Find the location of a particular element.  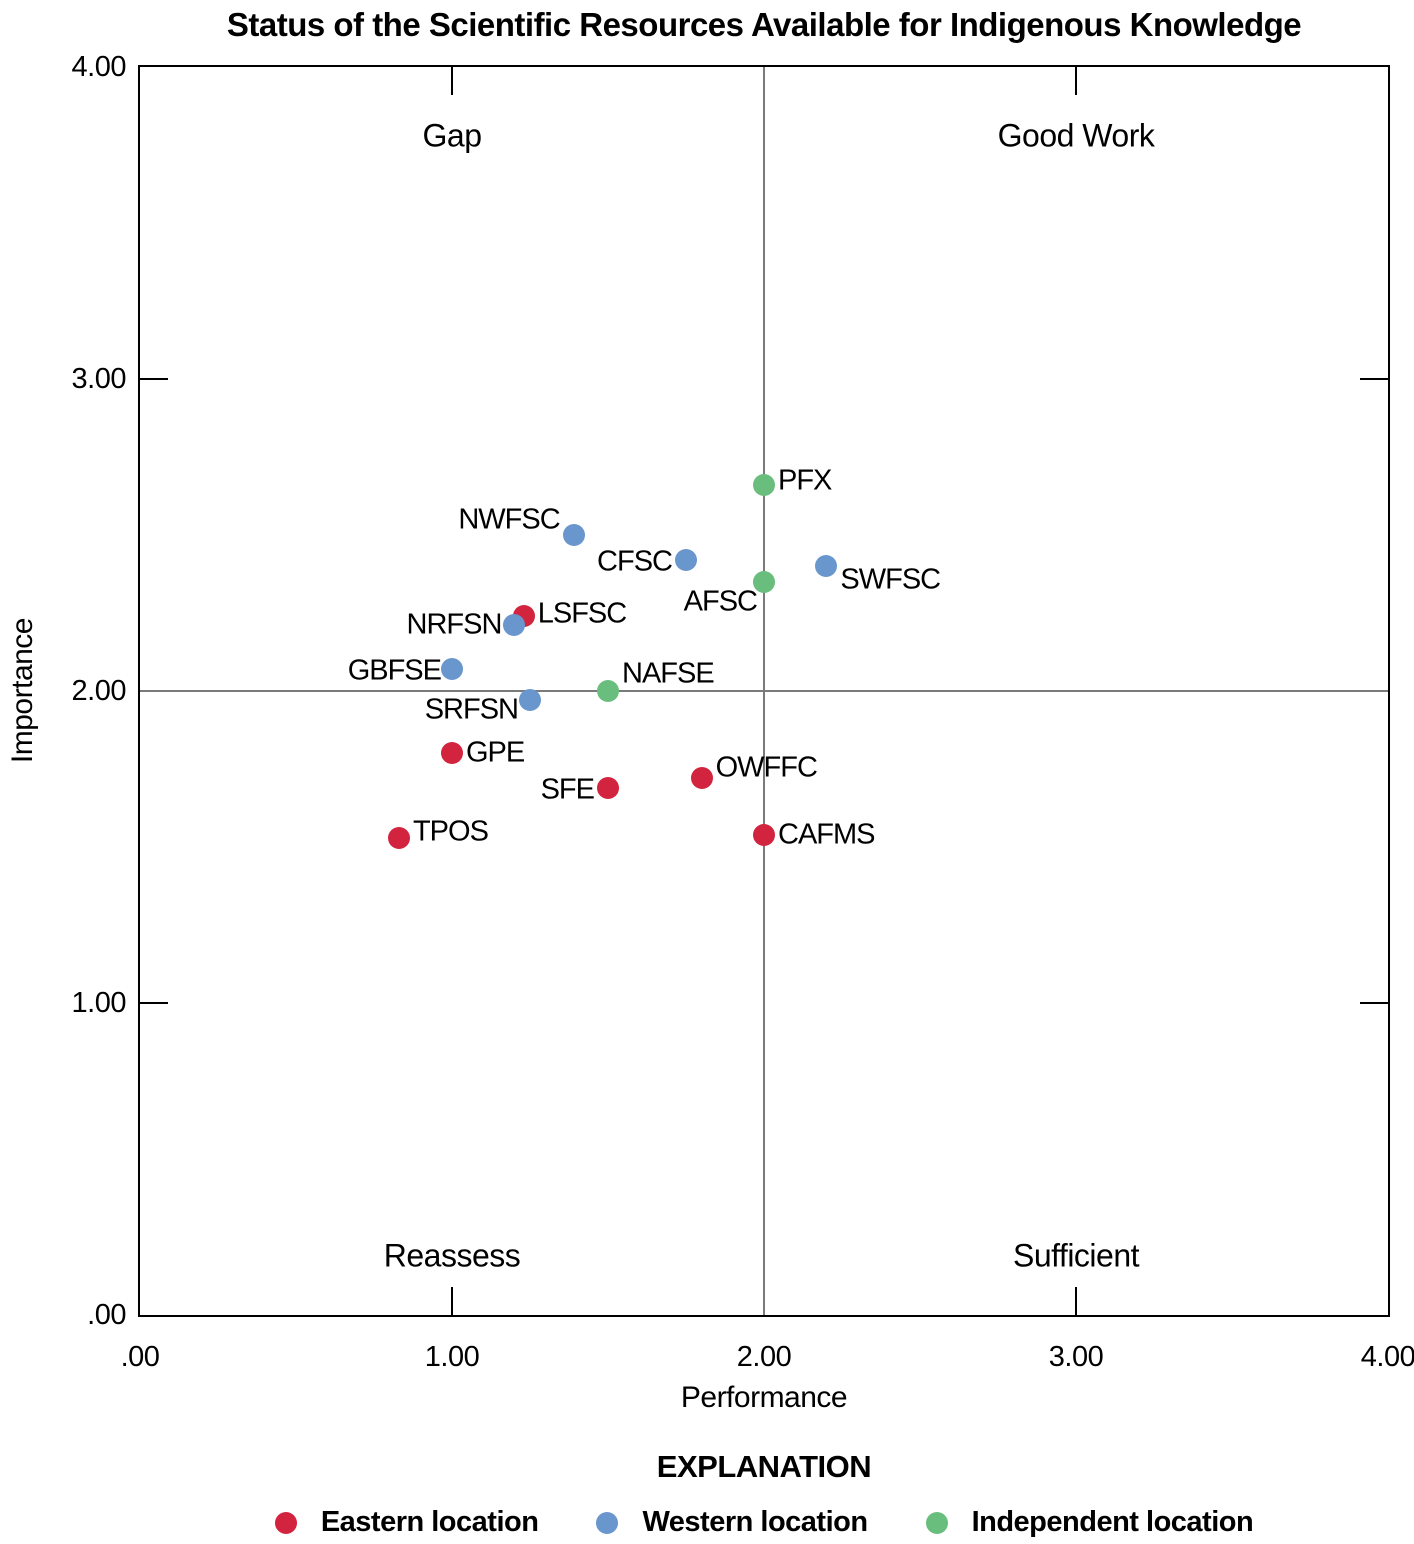

reference-line-horizontal is located at coordinates (764, 691).